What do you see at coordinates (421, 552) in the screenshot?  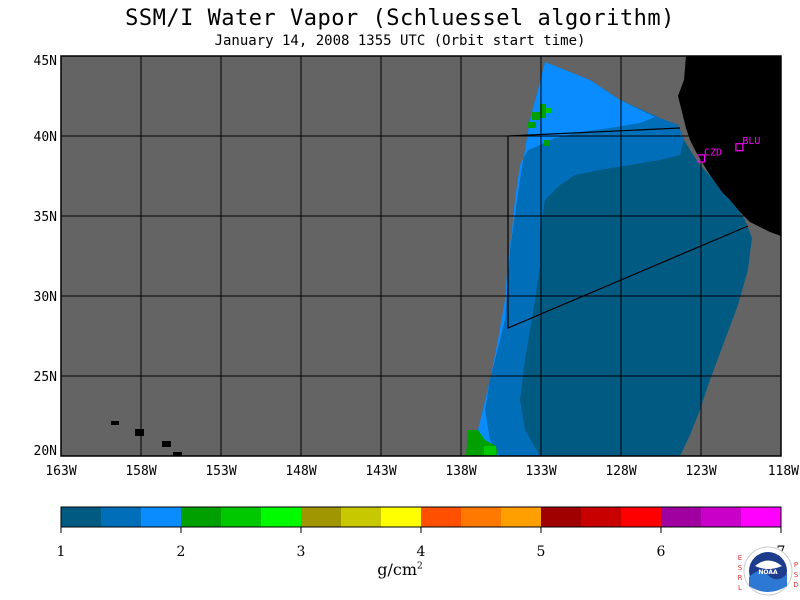 I see `colorbar-tick-label: 4` at bounding box center [421, 552].